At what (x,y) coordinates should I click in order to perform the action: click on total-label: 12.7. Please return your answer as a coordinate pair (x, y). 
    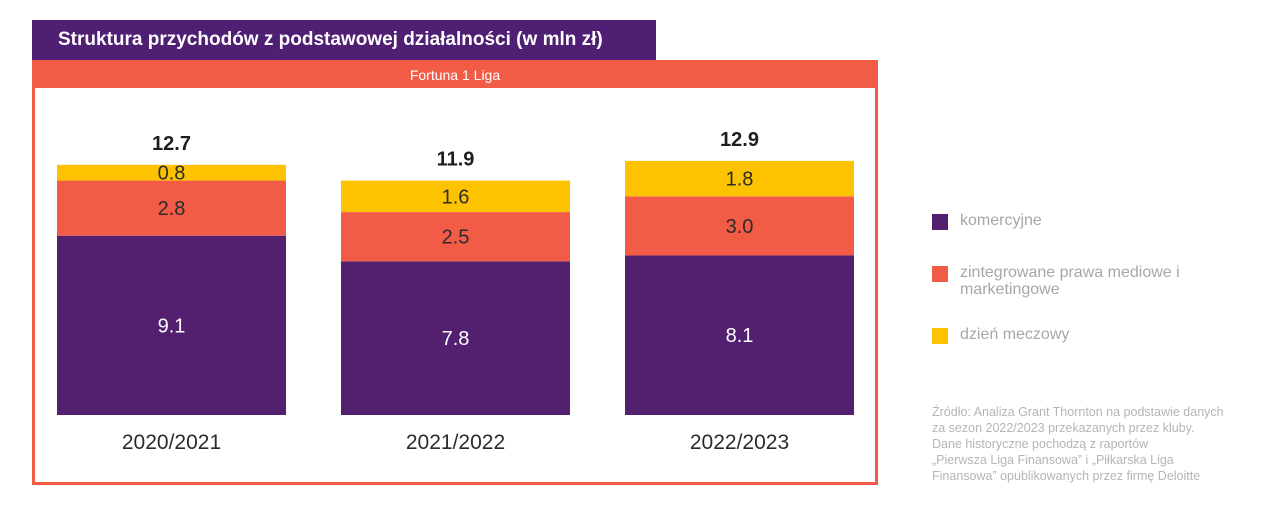
    Looking at the image, I should click on (171, 144).